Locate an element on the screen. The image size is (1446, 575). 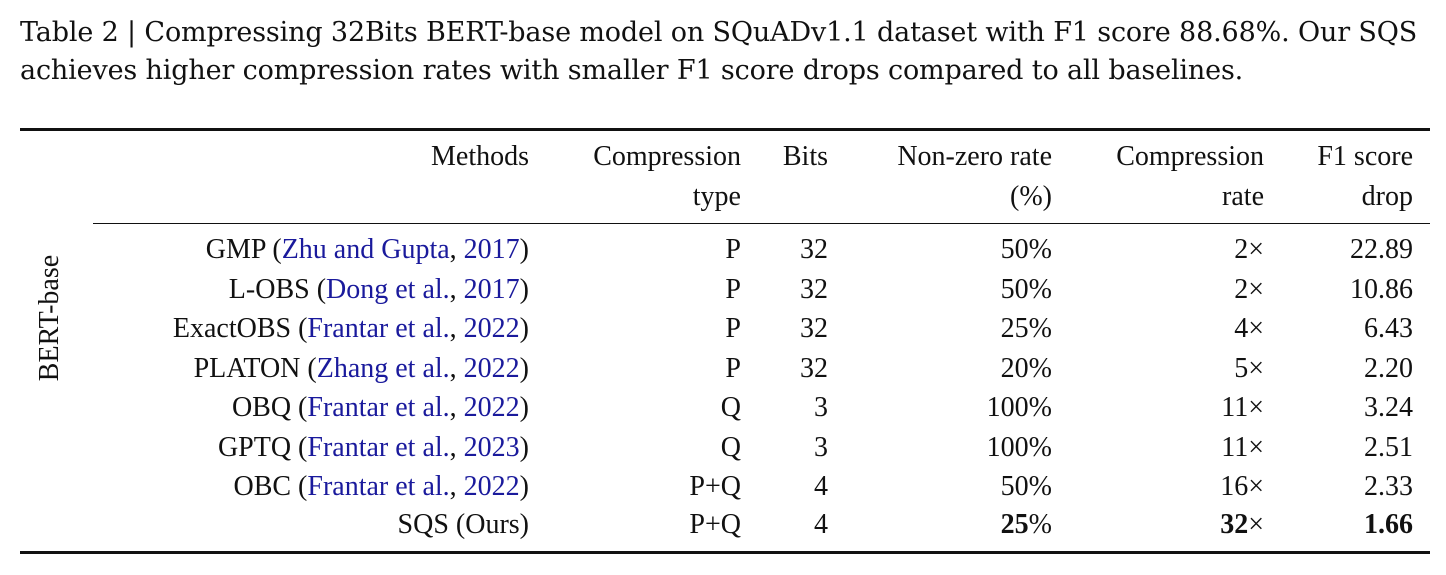
header-nonzero-rate-line2: (%) is located at coordinates (1031, 196).